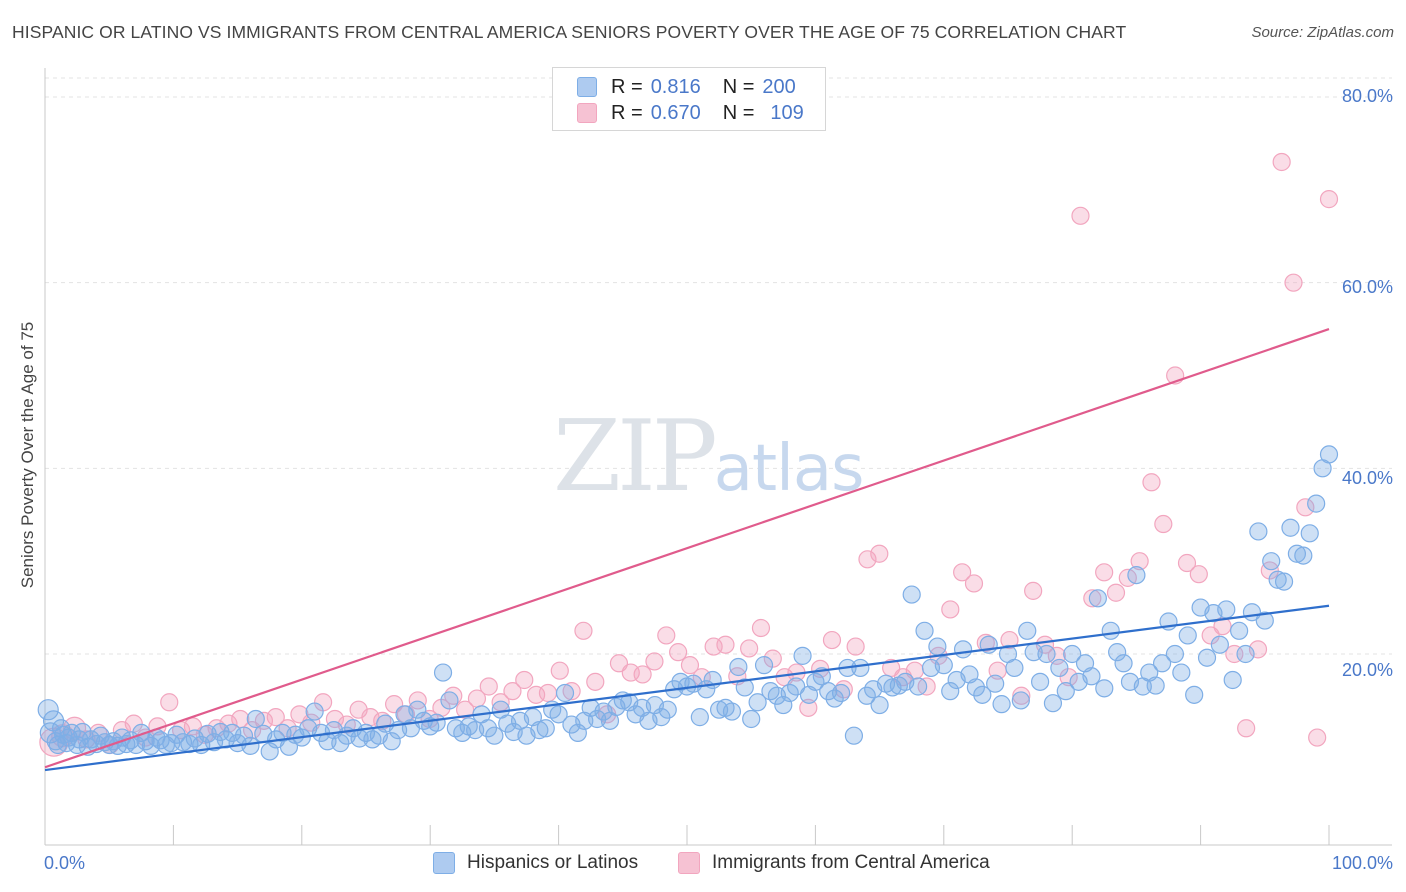  Describe the element at coordinates (535, 863) in the screenshot. I see `legend-item-hispanic: Hispanics or Latinos` at that location.